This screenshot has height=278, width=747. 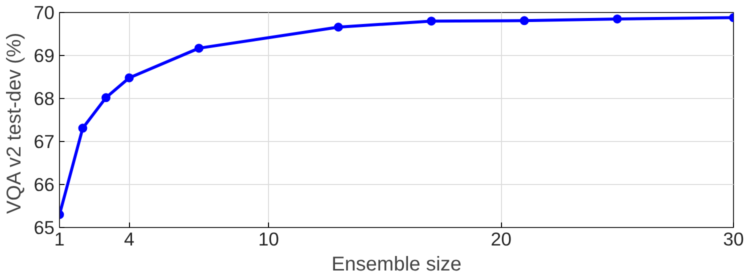 What do you see at coordinates (269, 239) in the screenshot?
I see `x-tick-label: 10` at bounding box center [269, 239].